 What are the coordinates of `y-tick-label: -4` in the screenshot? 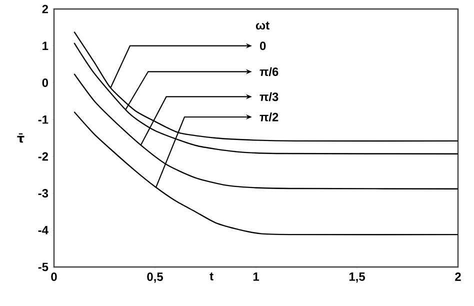 It's located at (43, 230).